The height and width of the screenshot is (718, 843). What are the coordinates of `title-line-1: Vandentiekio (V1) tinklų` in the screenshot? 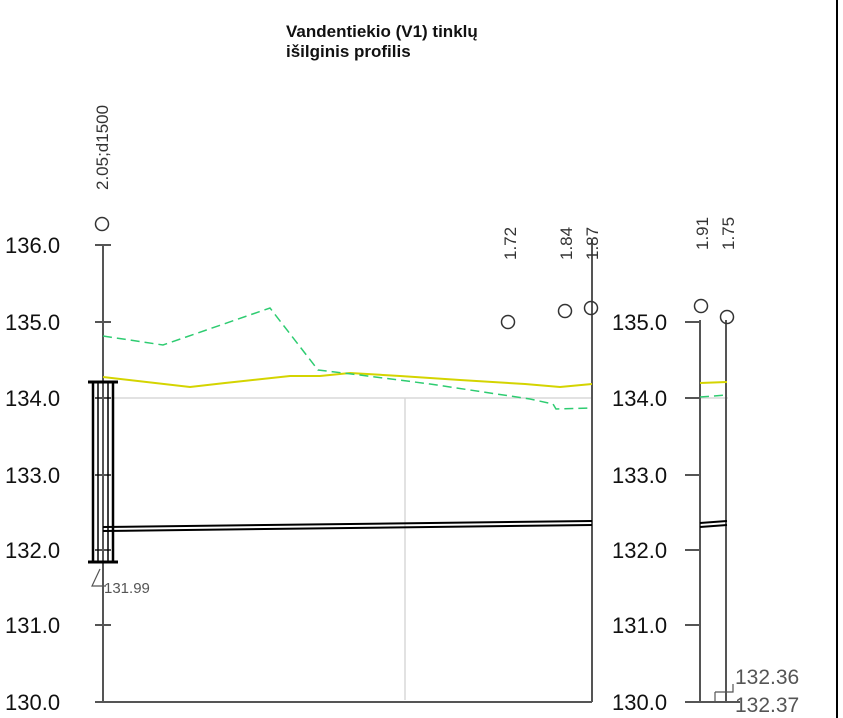 It's located at (382, 31).